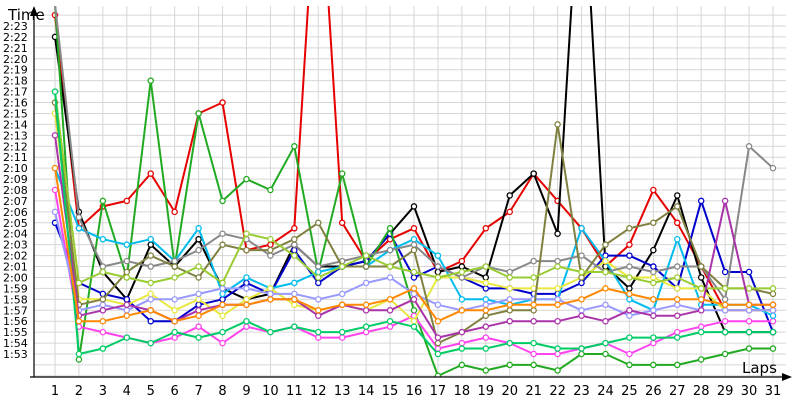 Image resolution: width=800 pixels, height=400 pixels. I want to click on x-tick-label: 15, so click(390, 391).